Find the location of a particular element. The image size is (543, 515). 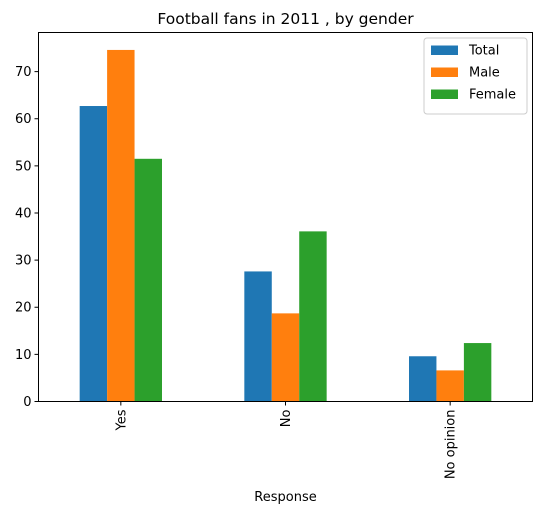

y-tick-label: 60 is located at coordinates (23, 119).